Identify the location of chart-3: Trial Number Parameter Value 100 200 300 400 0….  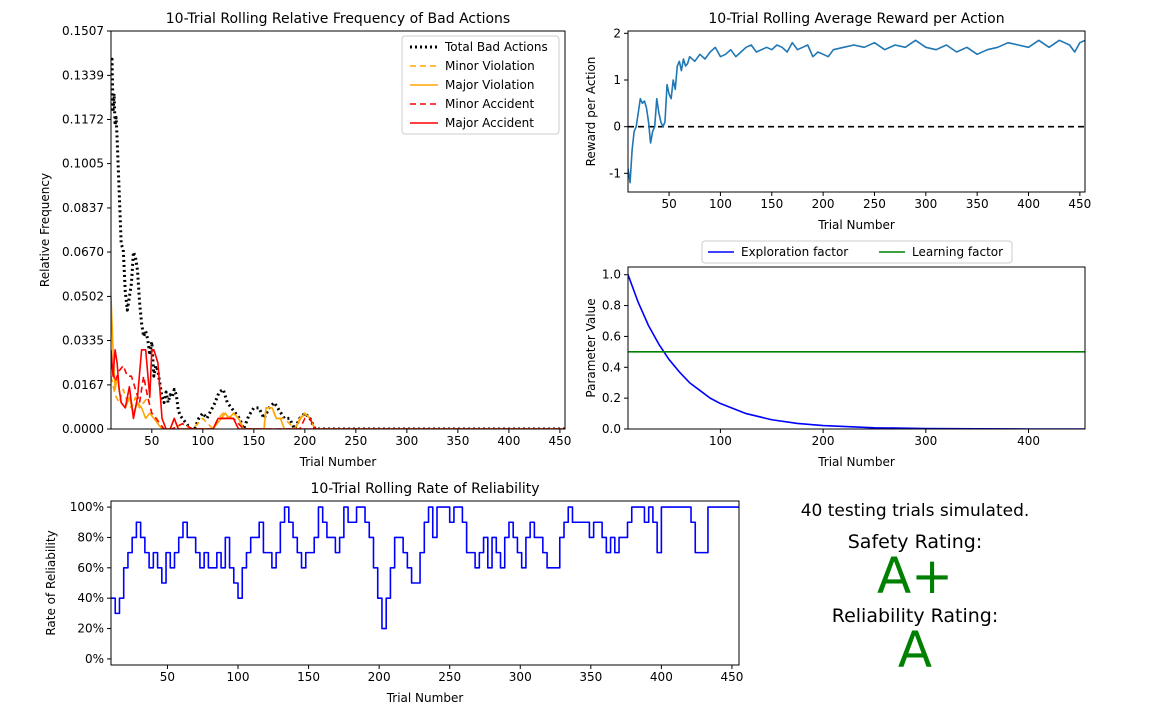
(835, 354).